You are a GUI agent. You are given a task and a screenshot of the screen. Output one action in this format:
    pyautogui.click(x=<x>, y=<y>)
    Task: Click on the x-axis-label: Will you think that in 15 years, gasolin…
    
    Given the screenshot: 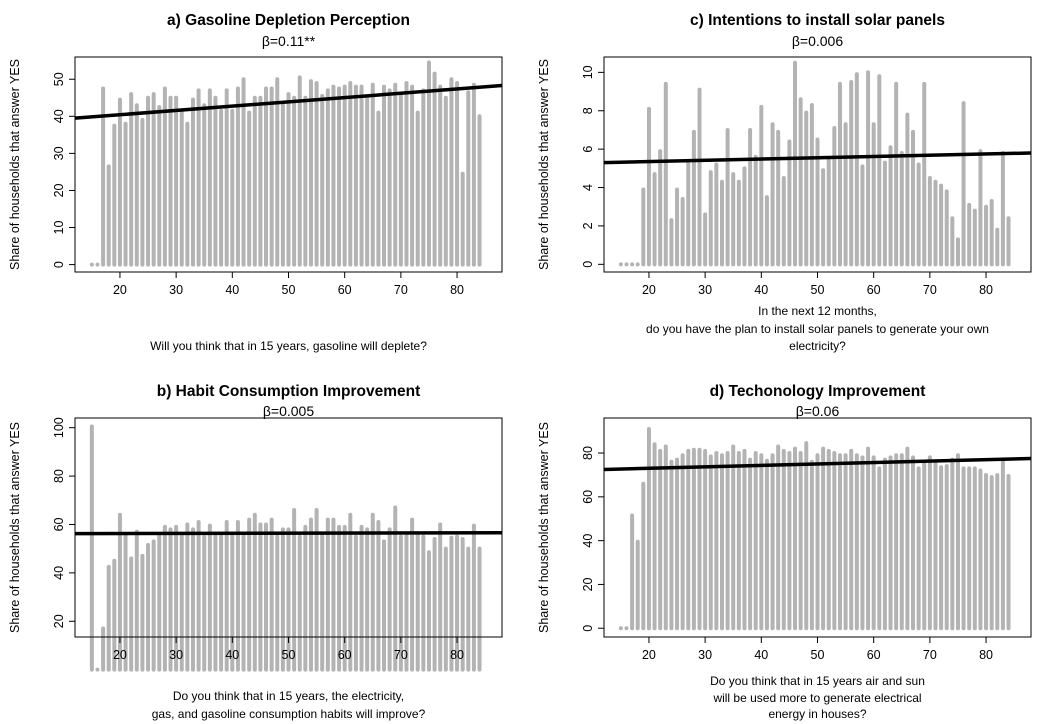 What is the action you would take?
    pyautogui.click(x=288, y=346)
    